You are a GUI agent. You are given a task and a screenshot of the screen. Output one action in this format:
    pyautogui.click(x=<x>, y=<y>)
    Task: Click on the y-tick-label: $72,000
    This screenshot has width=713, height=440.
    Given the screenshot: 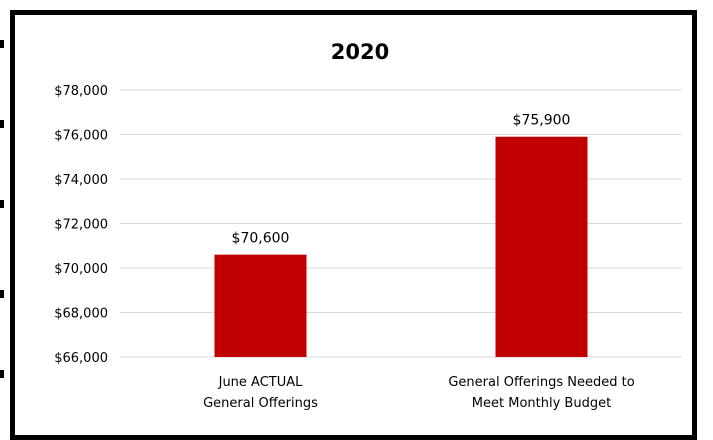 What is the action you would take?
    pyautogui.click(x=81, y=225)
    